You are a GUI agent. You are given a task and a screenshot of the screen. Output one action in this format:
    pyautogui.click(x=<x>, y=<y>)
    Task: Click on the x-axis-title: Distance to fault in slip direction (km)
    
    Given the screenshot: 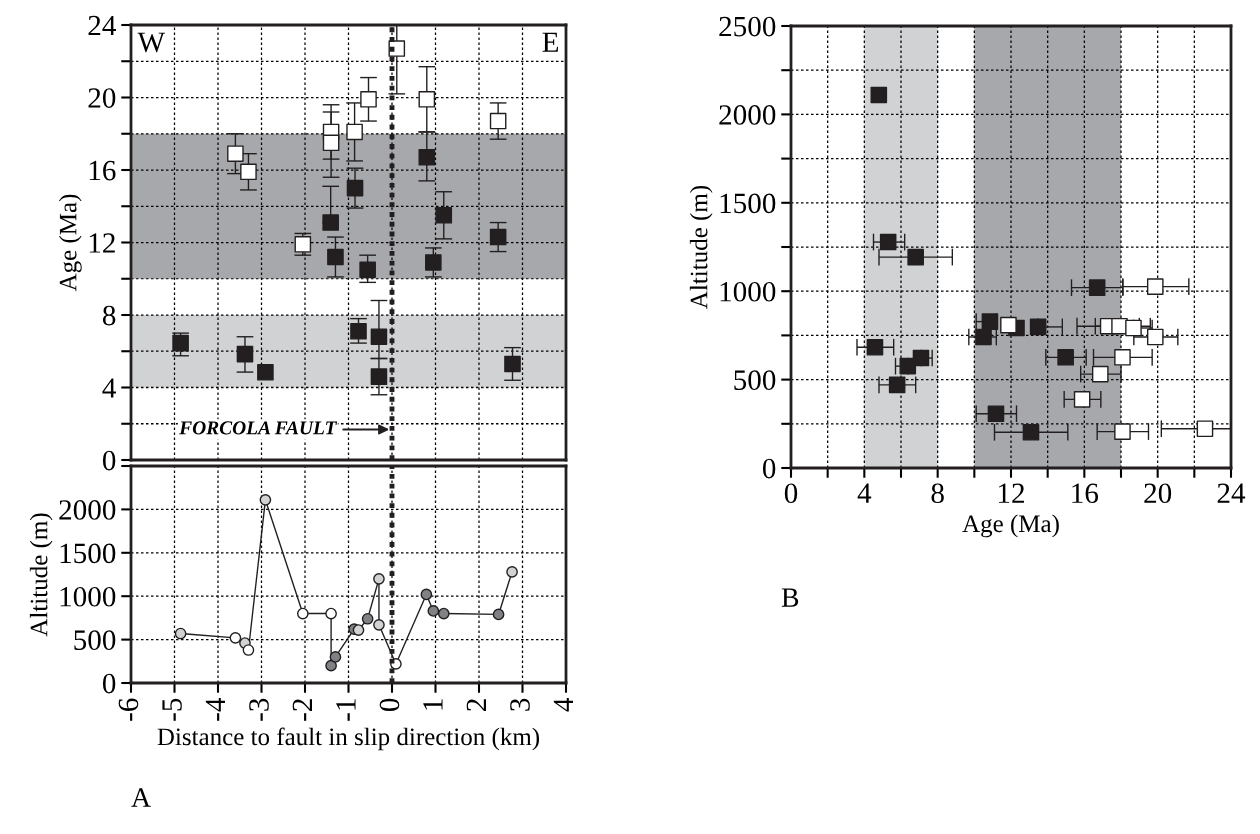 What is the action you would take?
    pyautogui.click(x=348, y=739)
    